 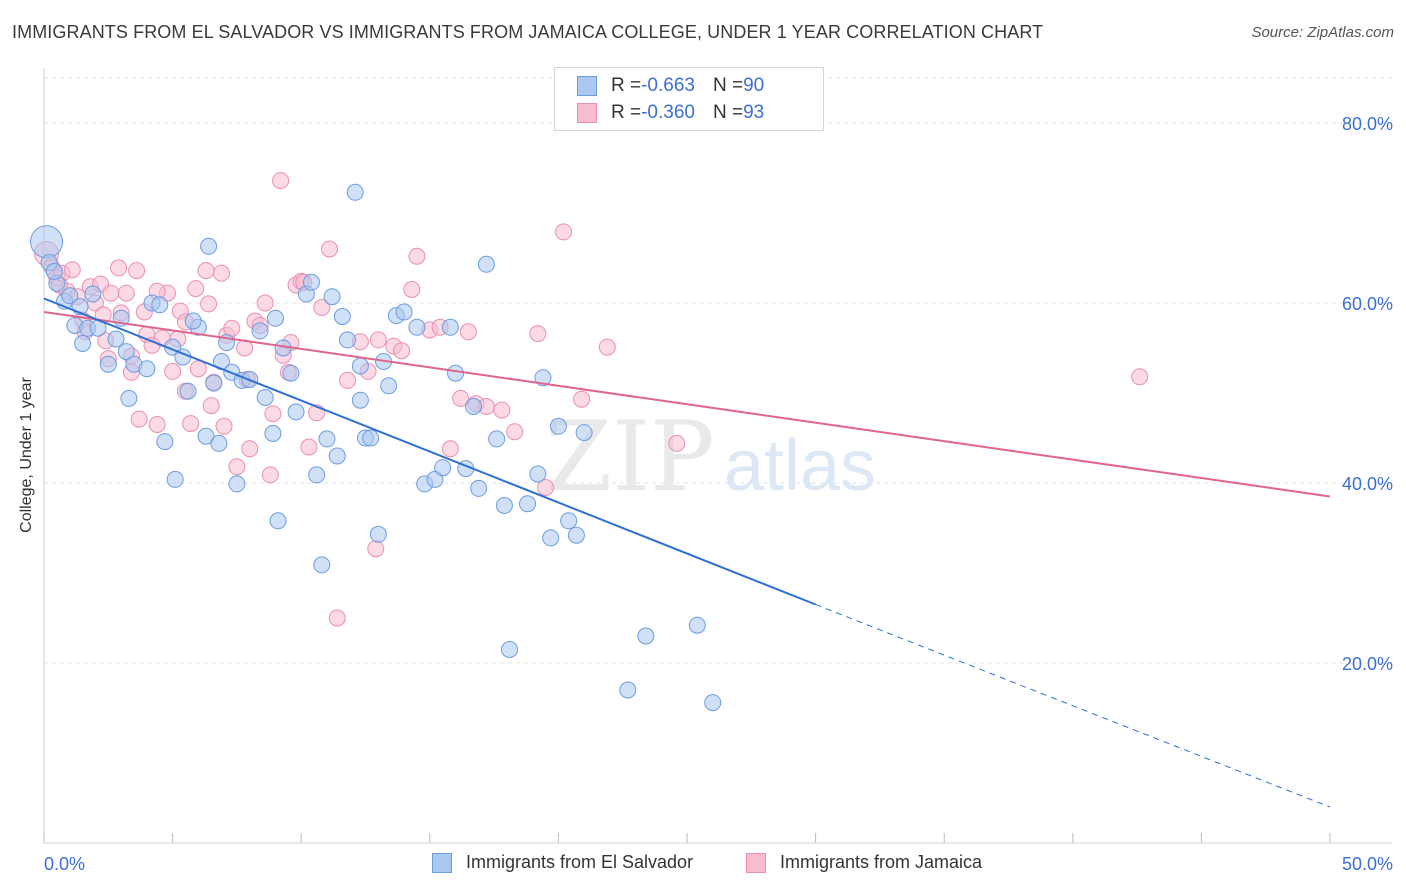 What do you see at coordinates (689, 99) in the screenshot?
I see `correlation-legend: R = -0.663 N = 90 R = -0.360 N = 93` at bounding box center [689, 99].